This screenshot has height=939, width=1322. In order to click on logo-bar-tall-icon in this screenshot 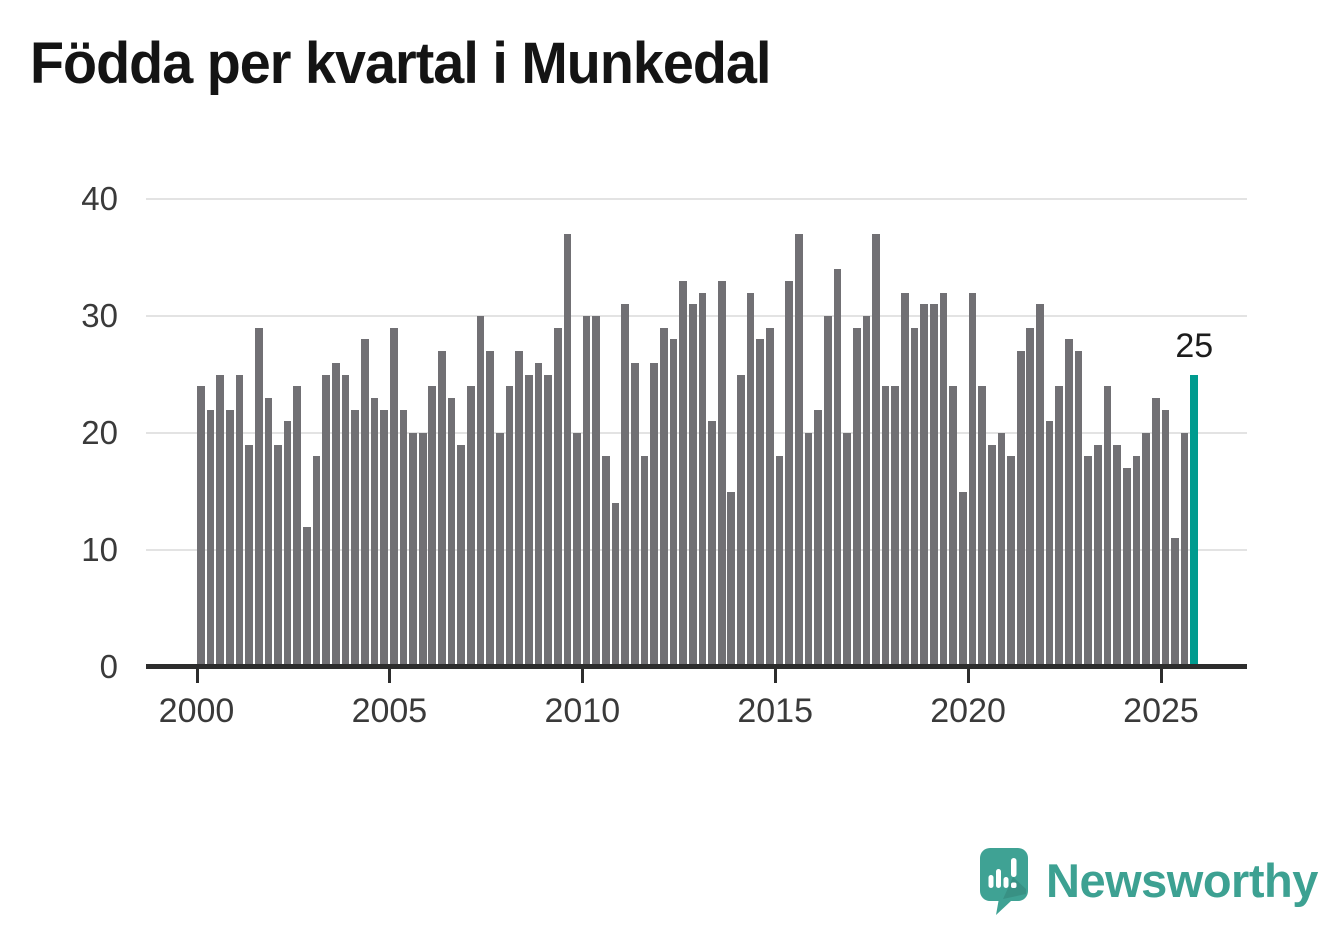, I will do `click(998, 878)`.